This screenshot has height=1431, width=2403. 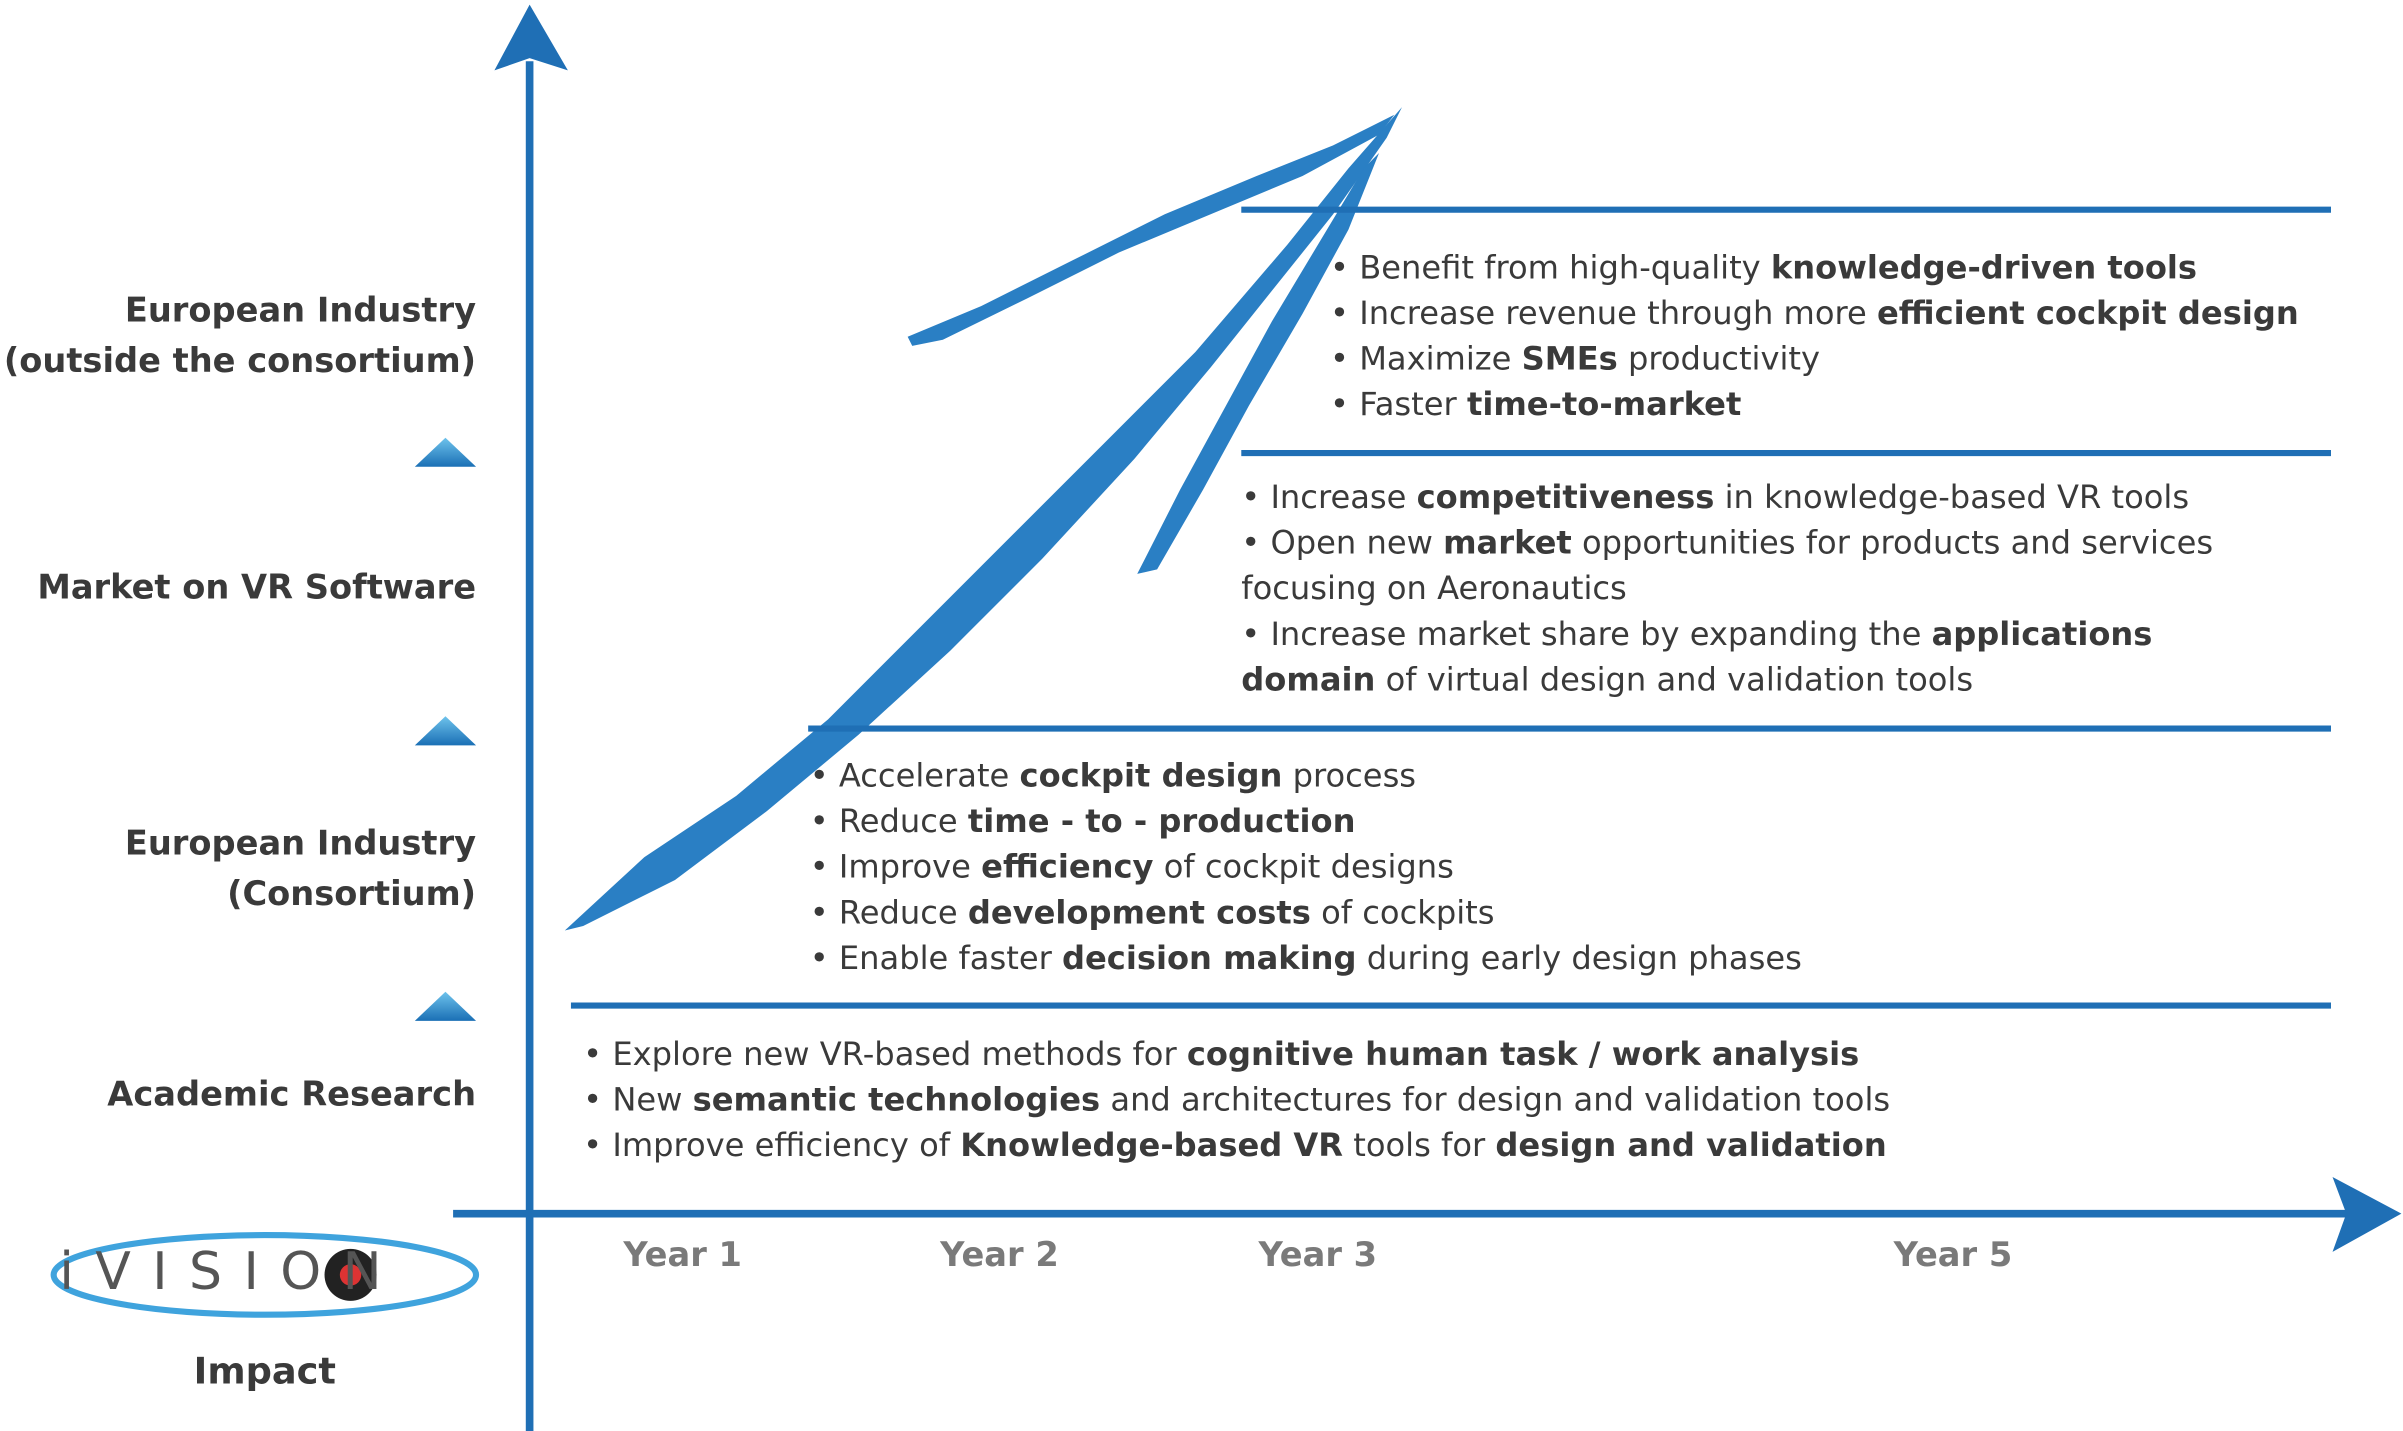 I want to click on item-text: focusing on Aeronautics, so click(x=1434, y=588).